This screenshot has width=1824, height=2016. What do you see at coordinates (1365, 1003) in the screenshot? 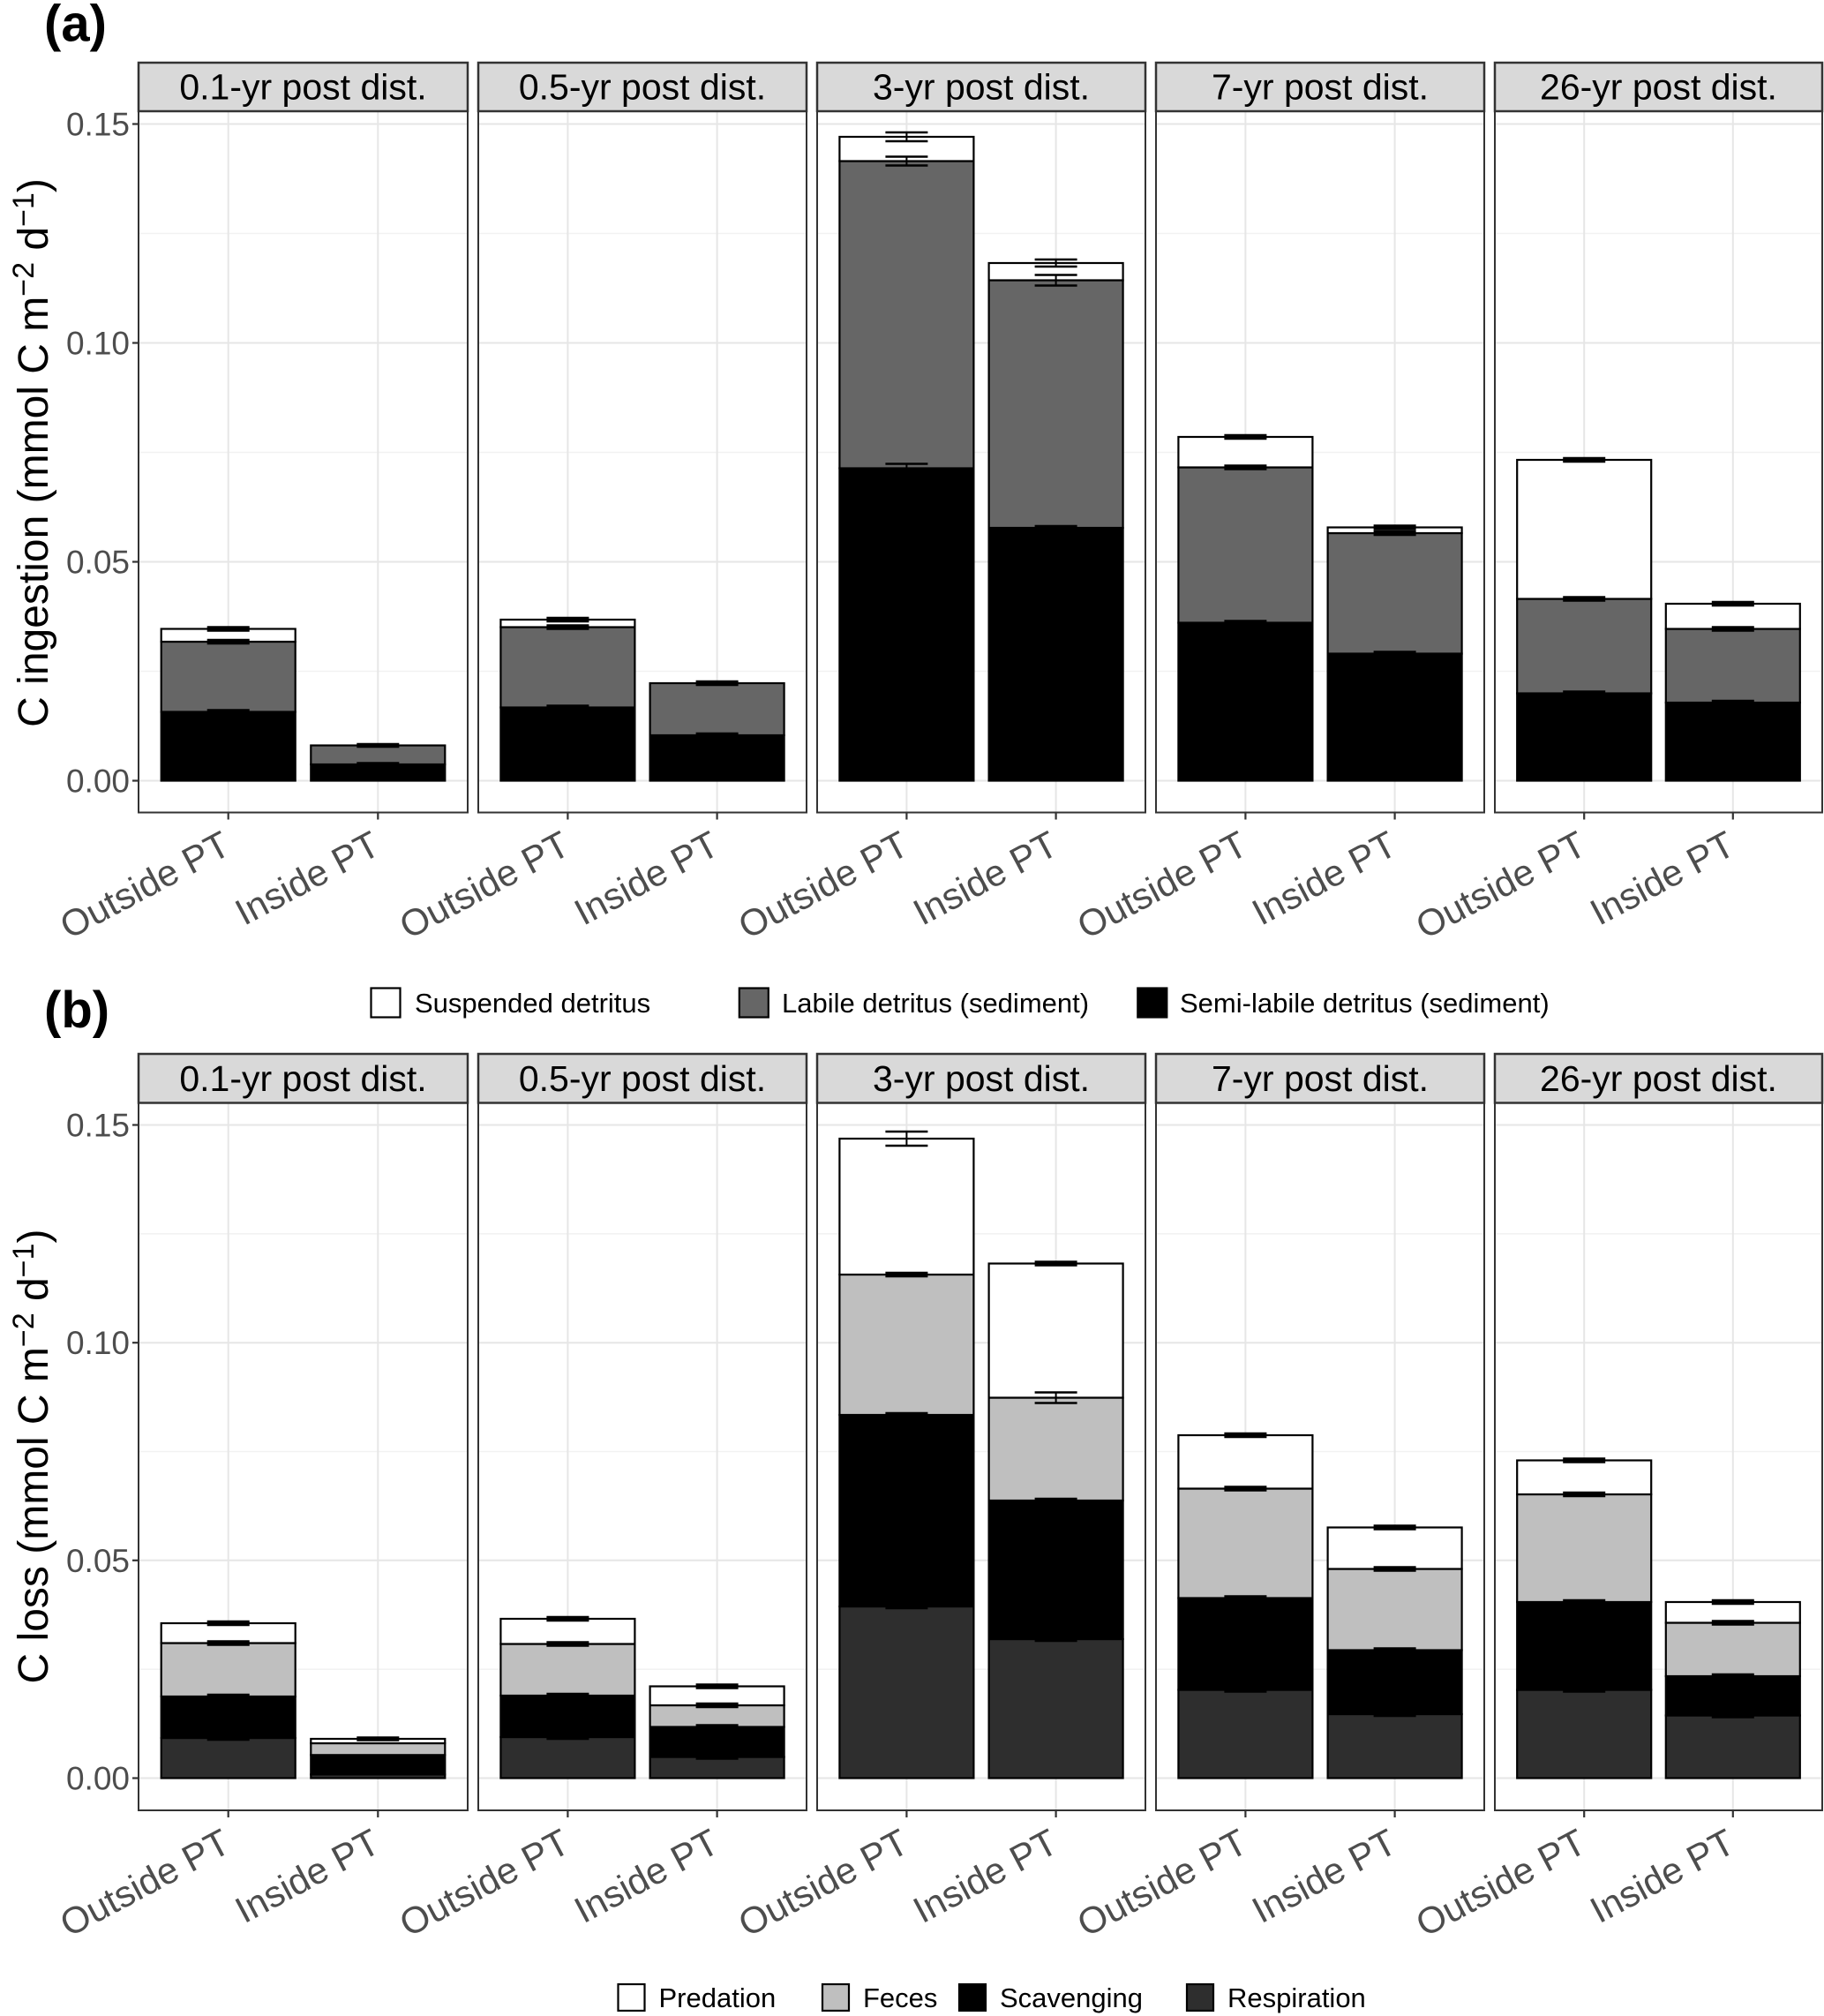
I see `svg-text:Semi-labile detritus (sediment: Semi-labile detritus (sediment)` at bounding box center [1365, 1003].